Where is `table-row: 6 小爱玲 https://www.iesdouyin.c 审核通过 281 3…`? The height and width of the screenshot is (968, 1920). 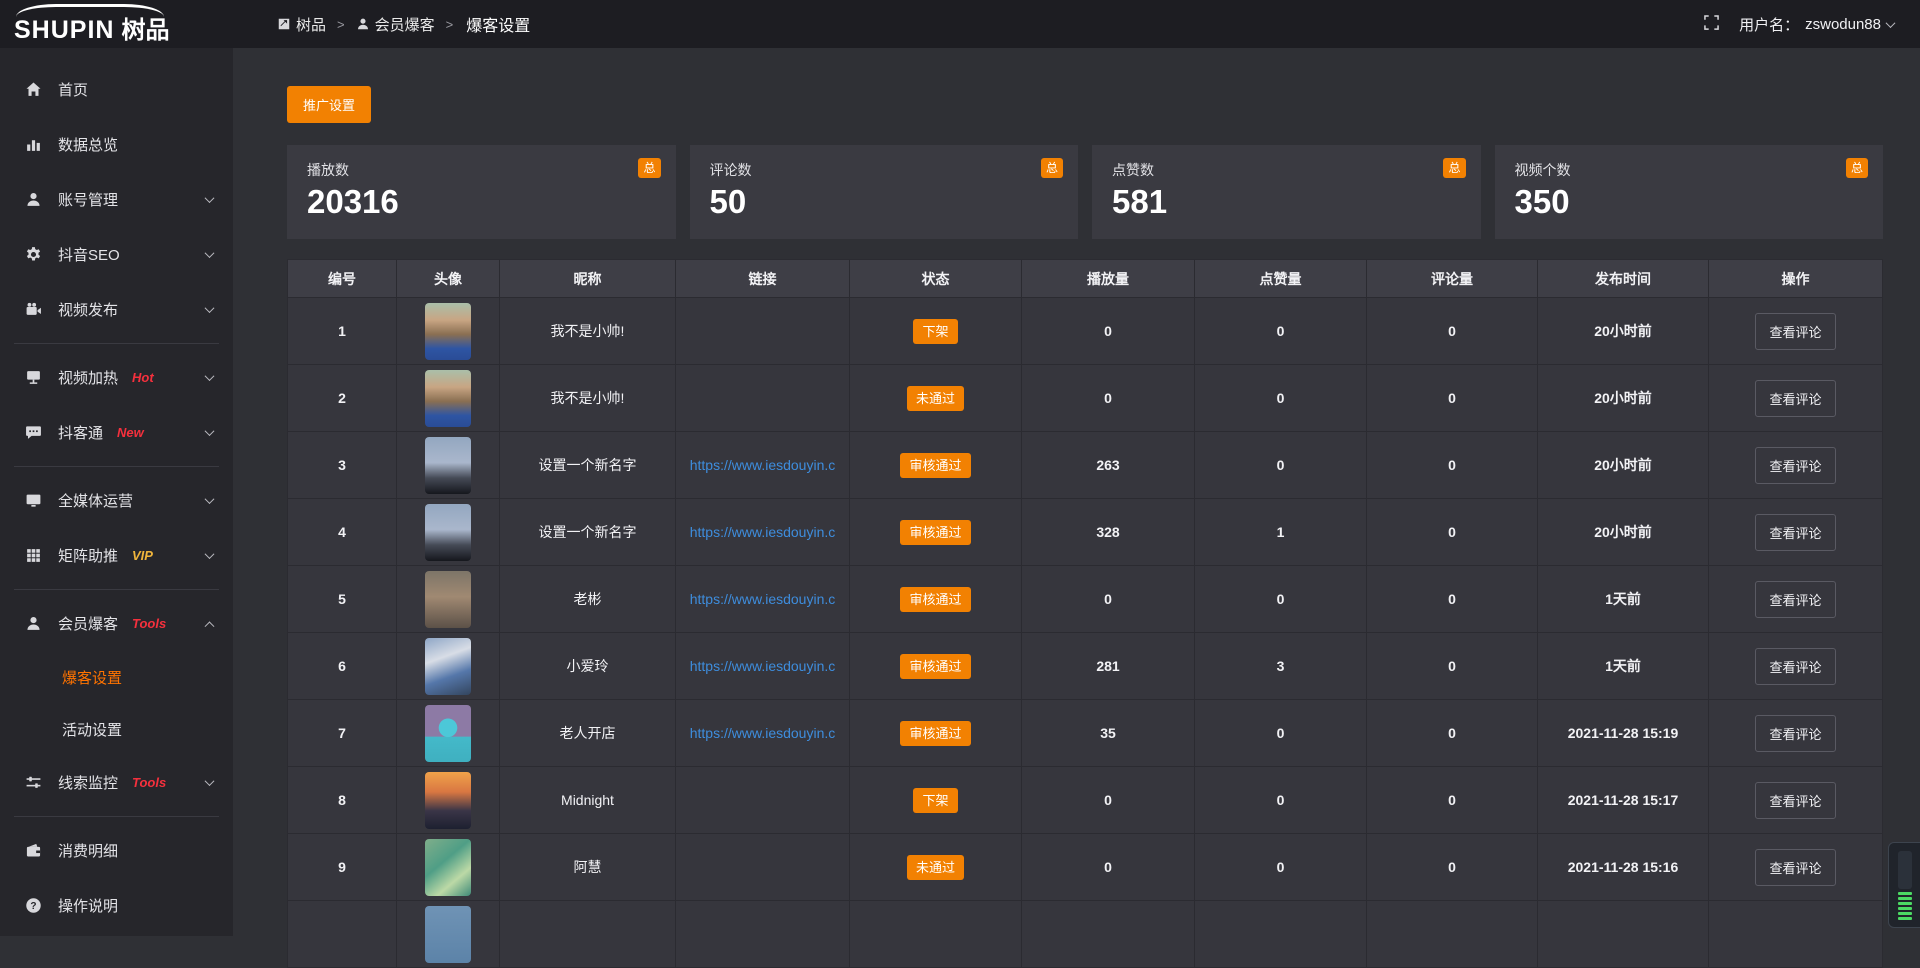
table-row: 6 小爱玲 https://www.iesdouyin.c 审核通过 281 3… is located at coordinates (1085, 666).